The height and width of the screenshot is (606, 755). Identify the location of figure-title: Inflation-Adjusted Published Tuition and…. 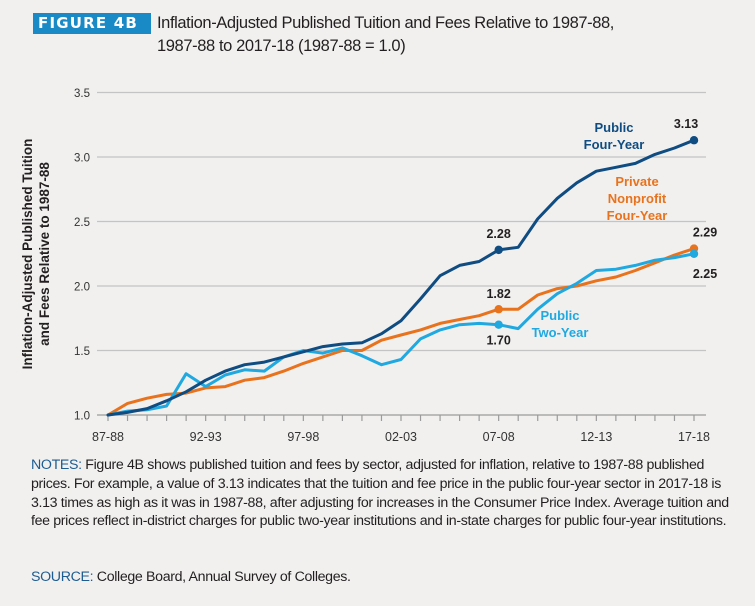
(447, 35).